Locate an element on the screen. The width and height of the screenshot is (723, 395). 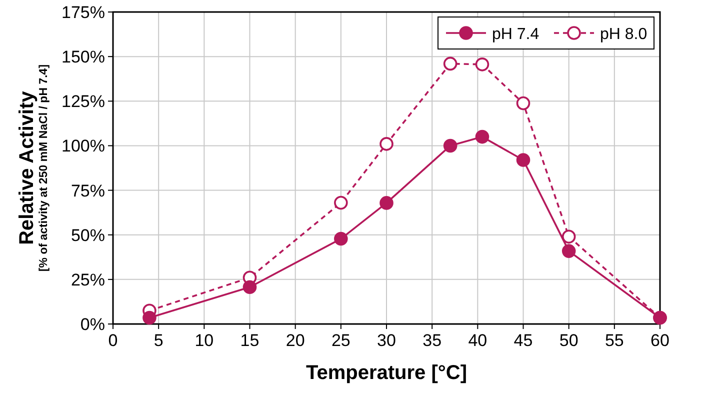
x-tick-label: 15 is located at coordinates (250, 340).